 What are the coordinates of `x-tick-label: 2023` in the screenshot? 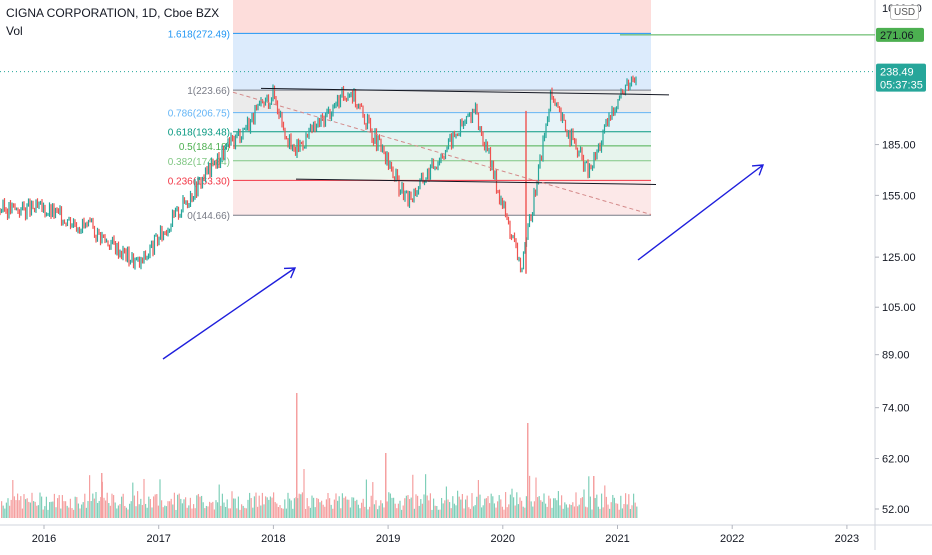 It's located at (847, 539).